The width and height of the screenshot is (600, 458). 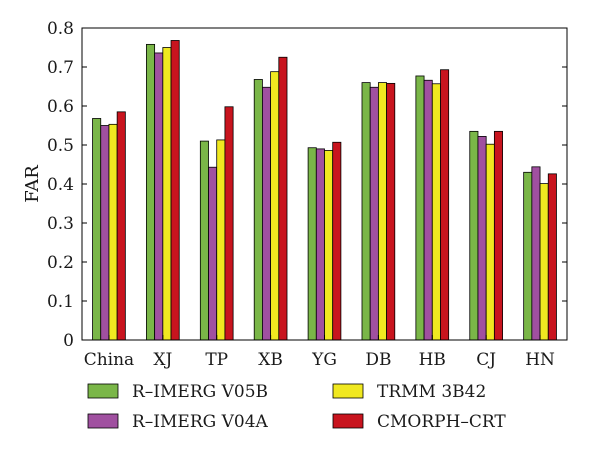 I want to click on legend-label: R–IMERG V05B, so click(x=200, y=392).